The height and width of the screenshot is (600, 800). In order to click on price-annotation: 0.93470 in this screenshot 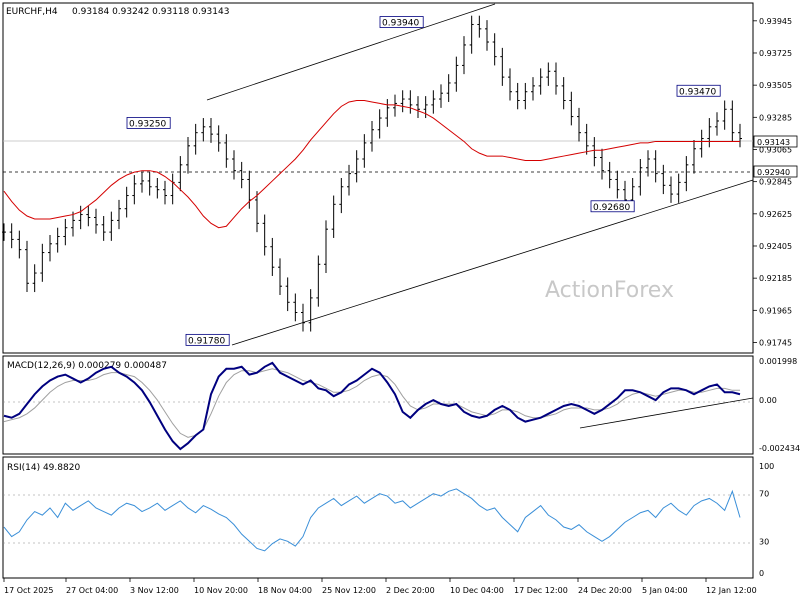, I will do `click(698, 90)`.